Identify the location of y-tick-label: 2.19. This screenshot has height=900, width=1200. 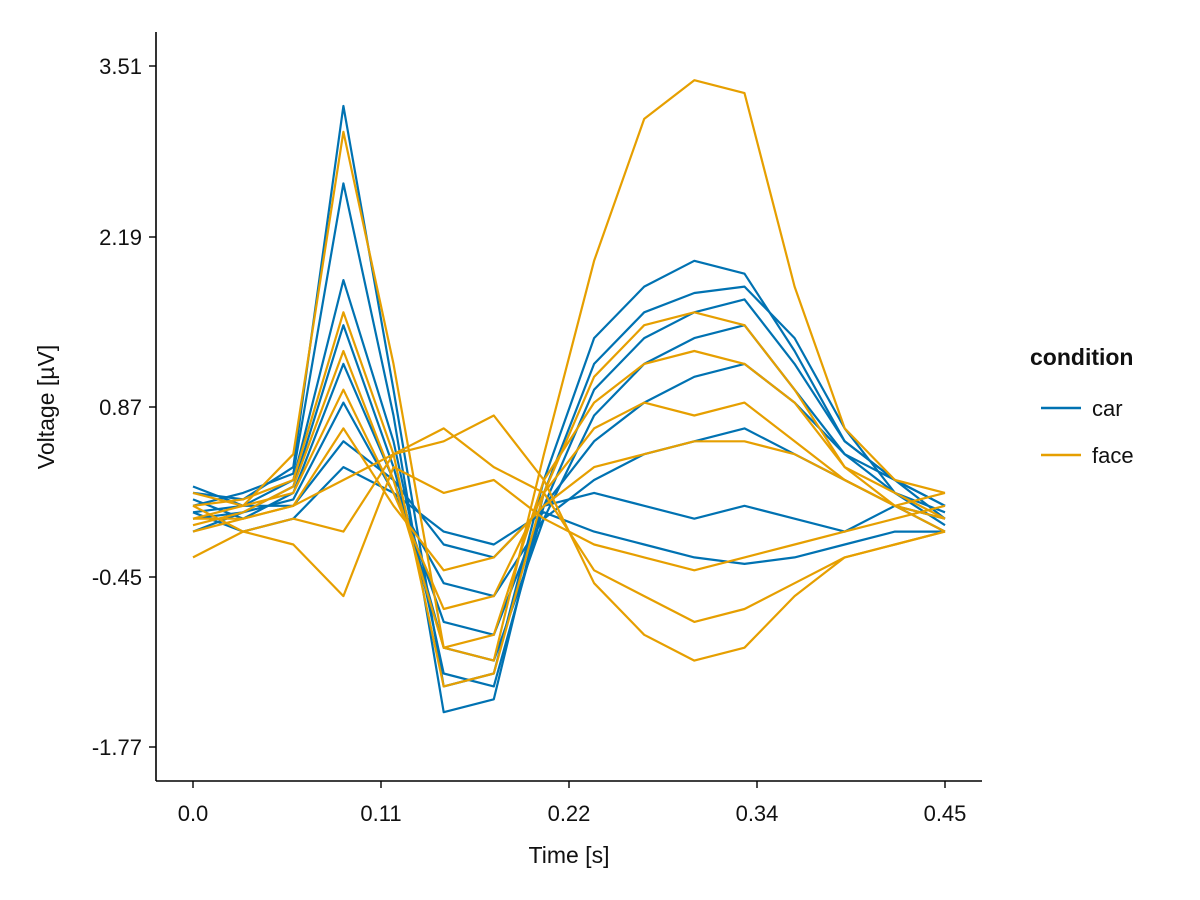
(120, 237).